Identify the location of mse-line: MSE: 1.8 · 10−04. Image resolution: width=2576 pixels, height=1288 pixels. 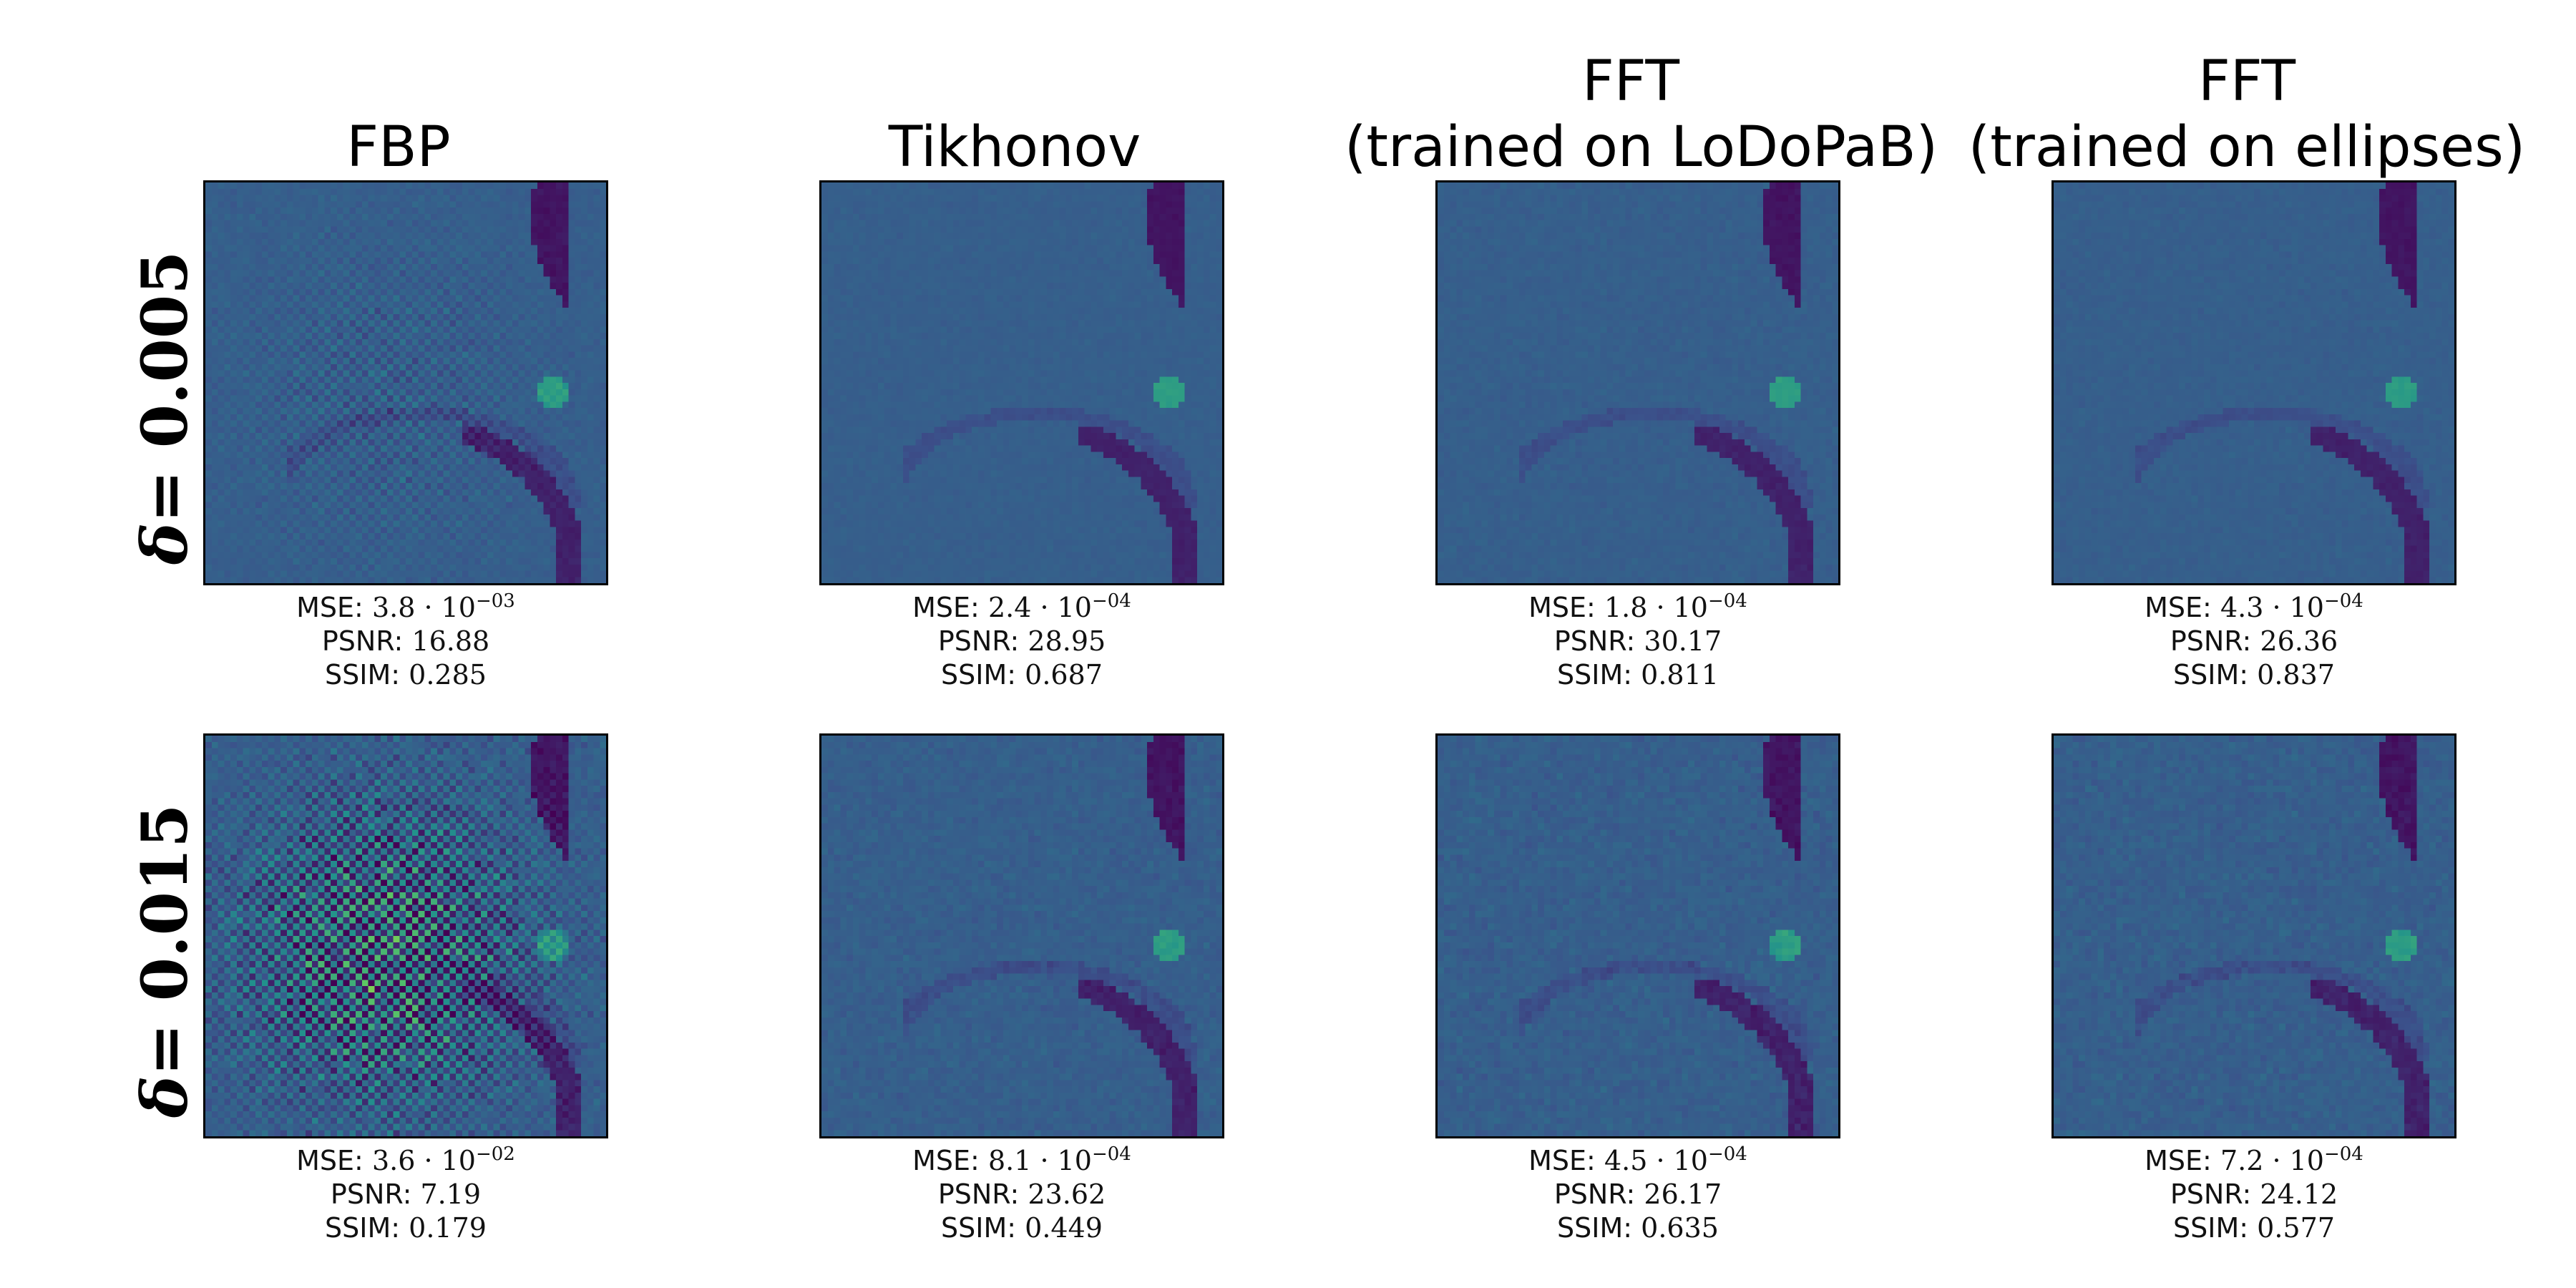
(1637, 606).